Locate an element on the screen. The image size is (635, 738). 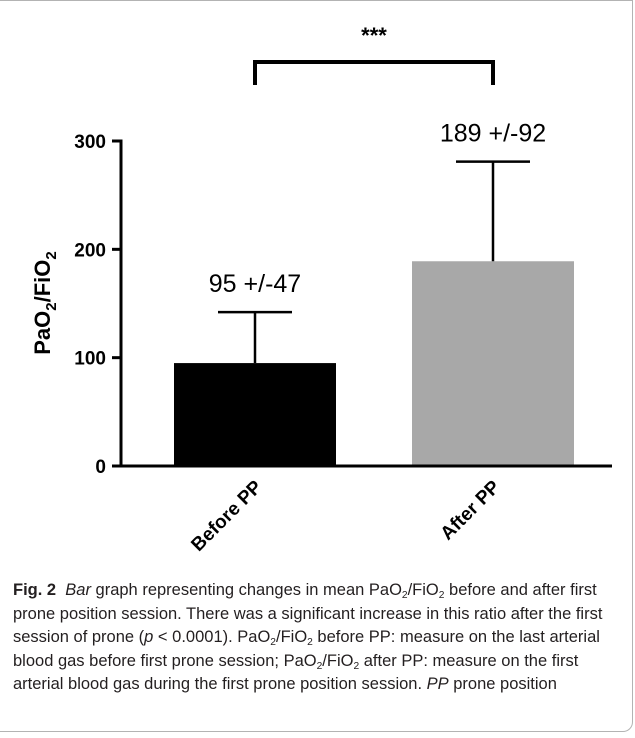
caption-text: < 0.0001). PaO is located at coordinates (212, 637).